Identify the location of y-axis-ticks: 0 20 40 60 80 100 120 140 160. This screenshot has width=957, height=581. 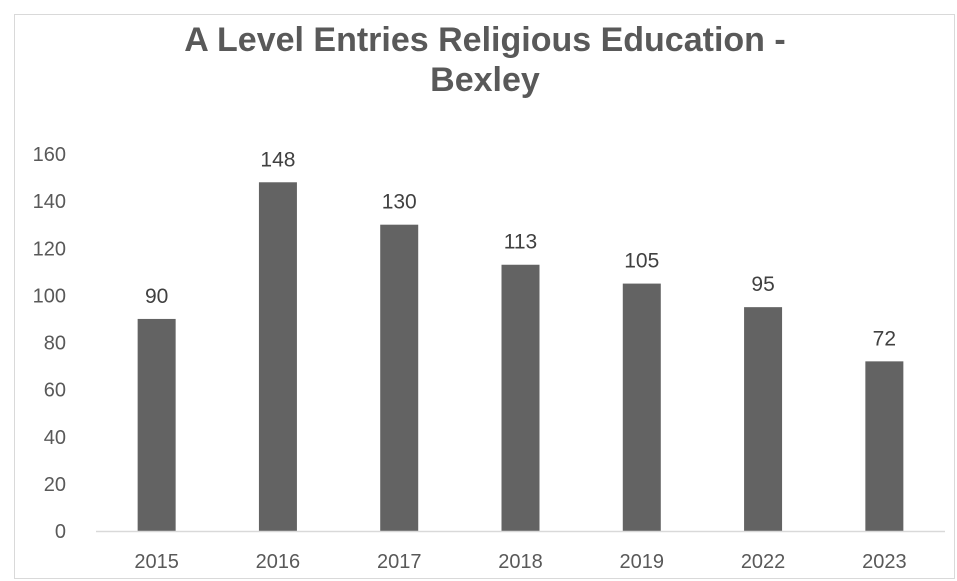
(49, 343).